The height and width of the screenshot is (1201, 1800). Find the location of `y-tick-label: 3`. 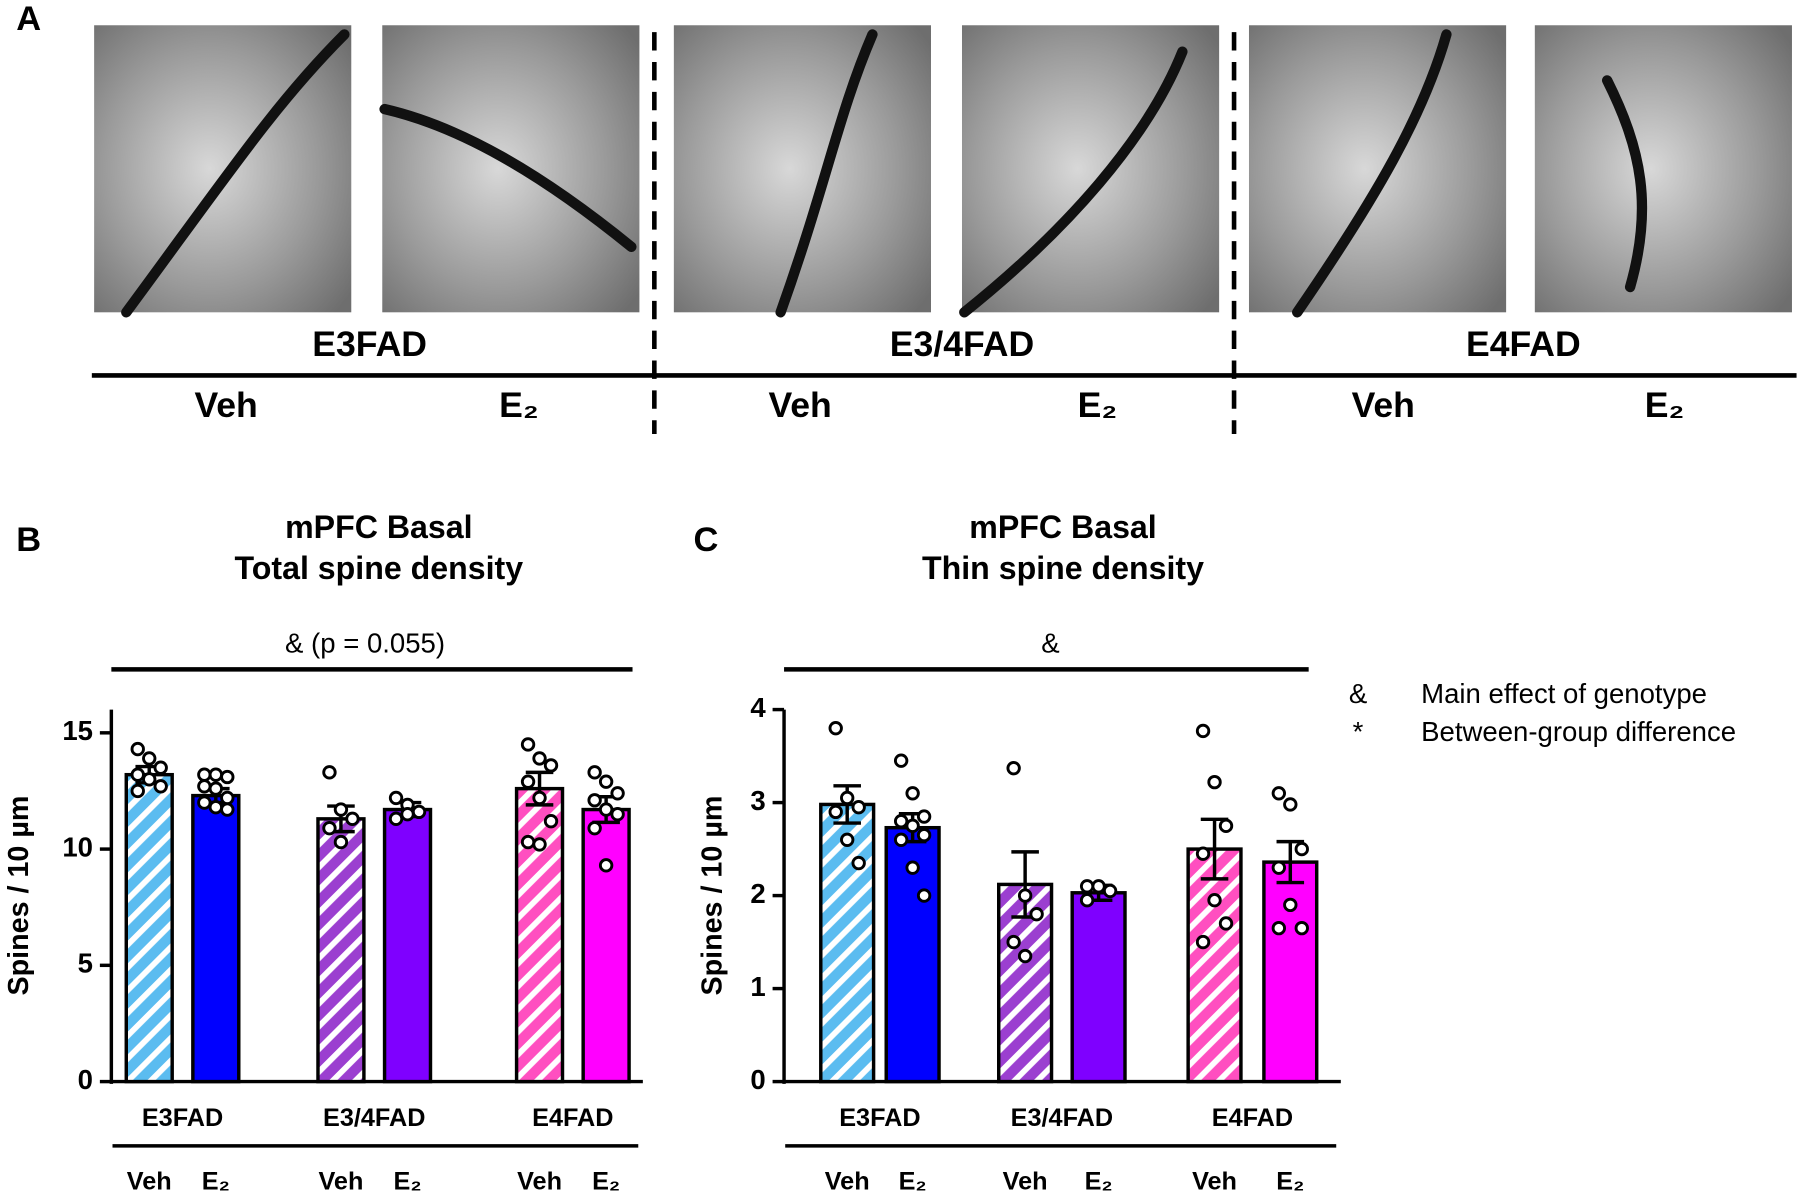

y-tick-label: 3 is located at coordinates (757, 800).